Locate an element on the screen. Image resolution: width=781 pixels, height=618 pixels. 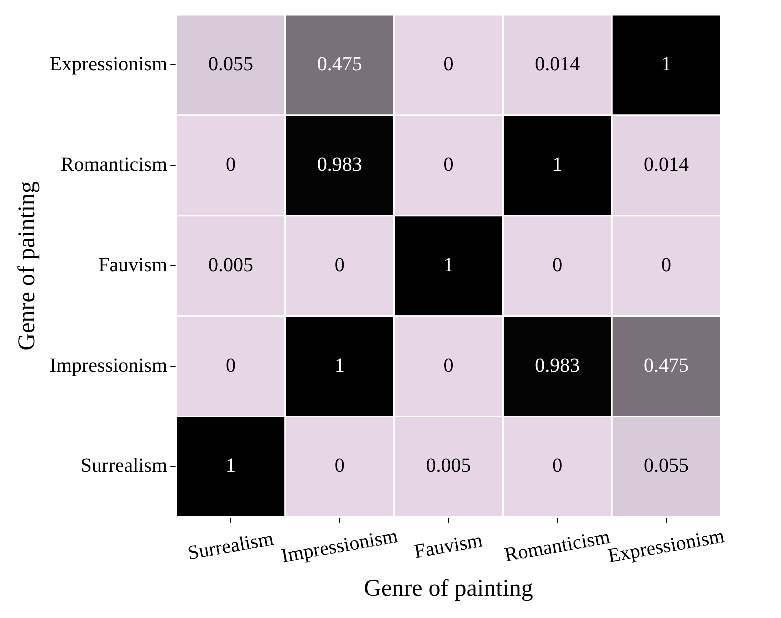
y-tick-label: Surrealism is located at coordinates (124, 466).